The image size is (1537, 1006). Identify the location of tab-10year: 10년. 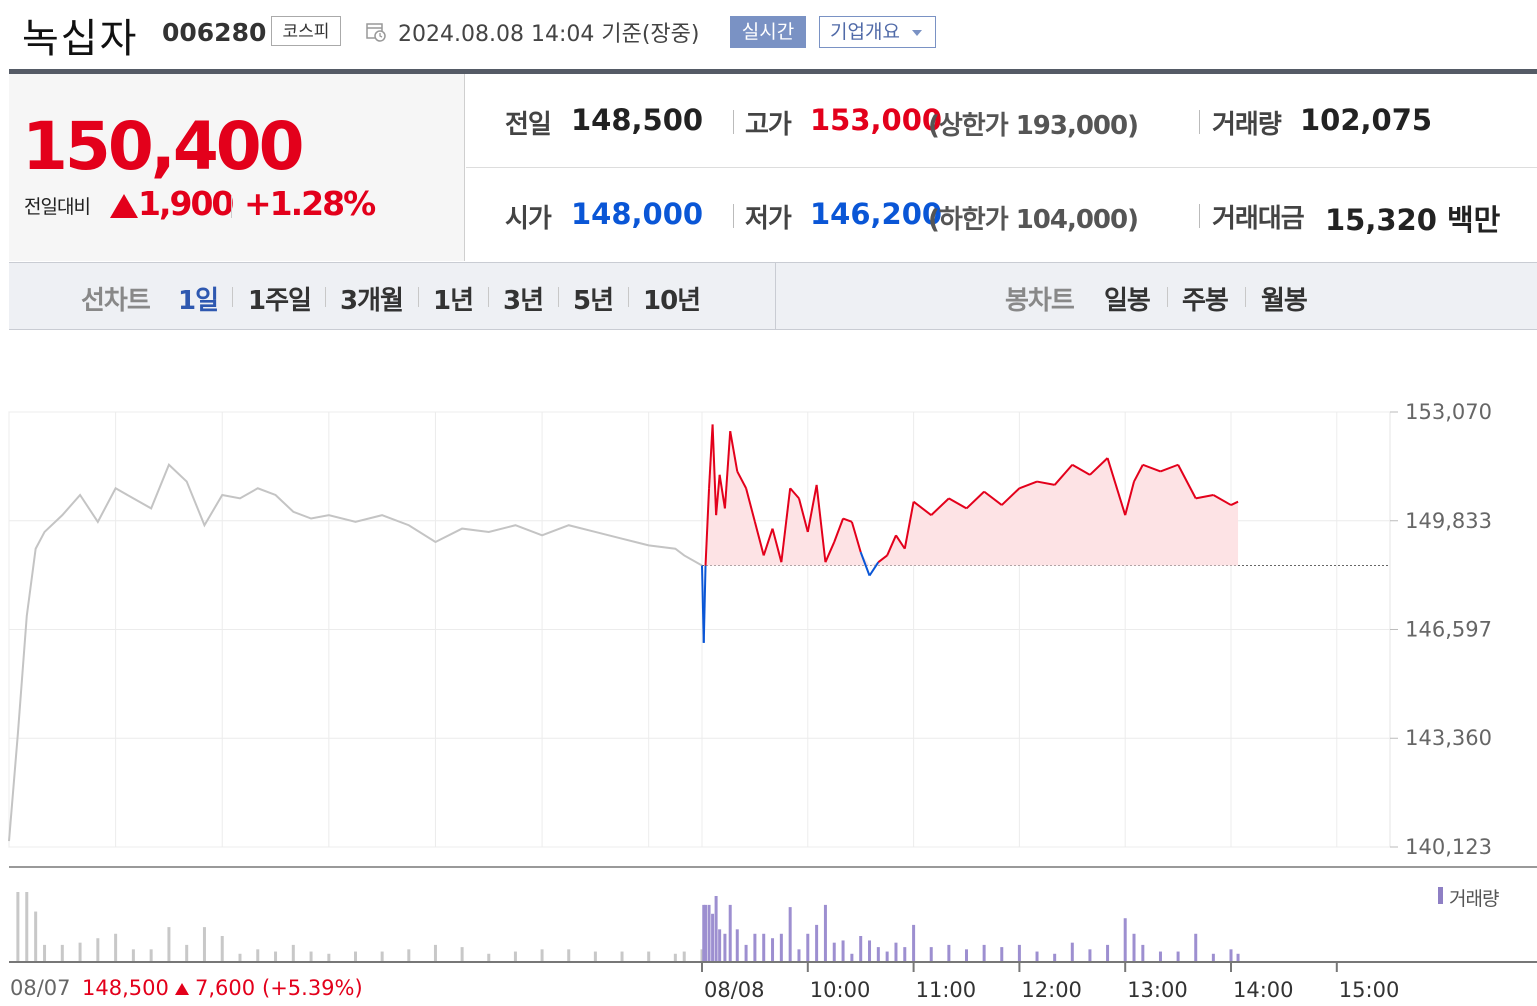
(672, 301).